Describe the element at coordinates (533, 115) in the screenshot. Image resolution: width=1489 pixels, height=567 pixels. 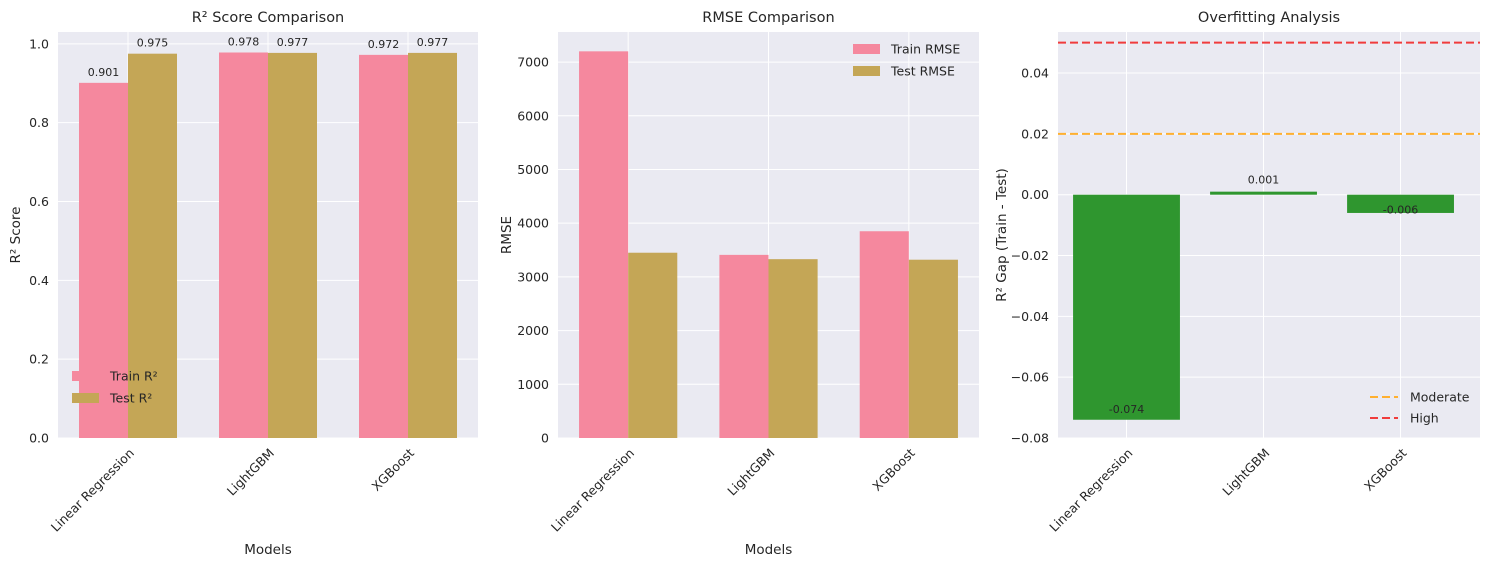
I see `y-tick-label: 6000` at that location.